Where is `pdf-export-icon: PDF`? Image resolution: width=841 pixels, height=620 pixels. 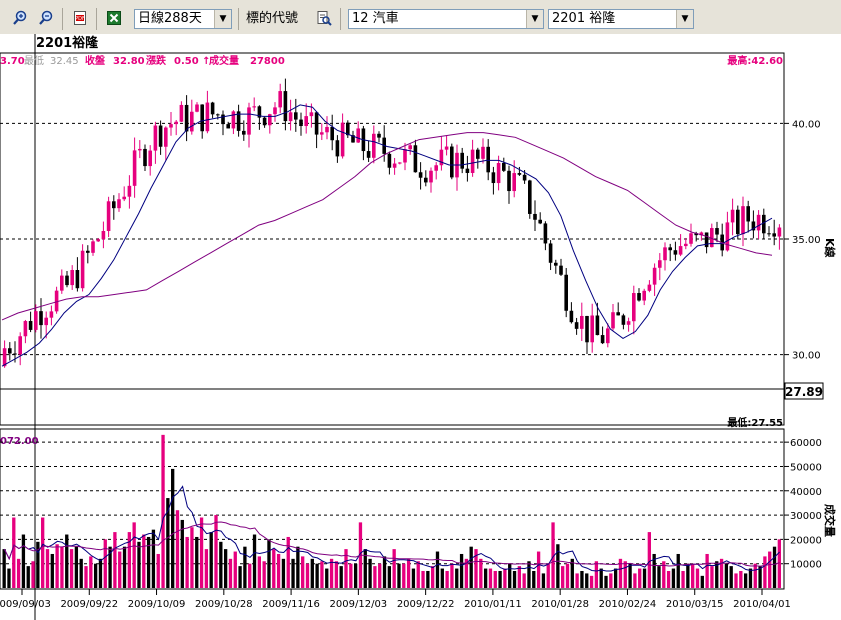 pdf-export-icon: PDF is located at coordinates (80, 18).